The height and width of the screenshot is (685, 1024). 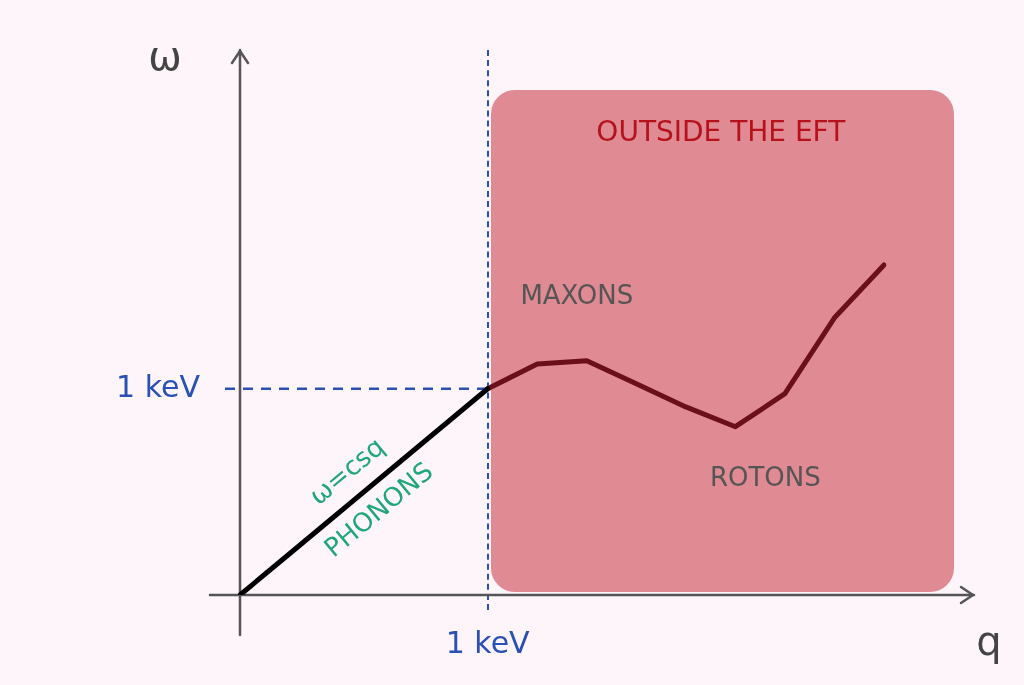 I want to click on ref-line-label: 1 keV, so click(x=158, y=386).